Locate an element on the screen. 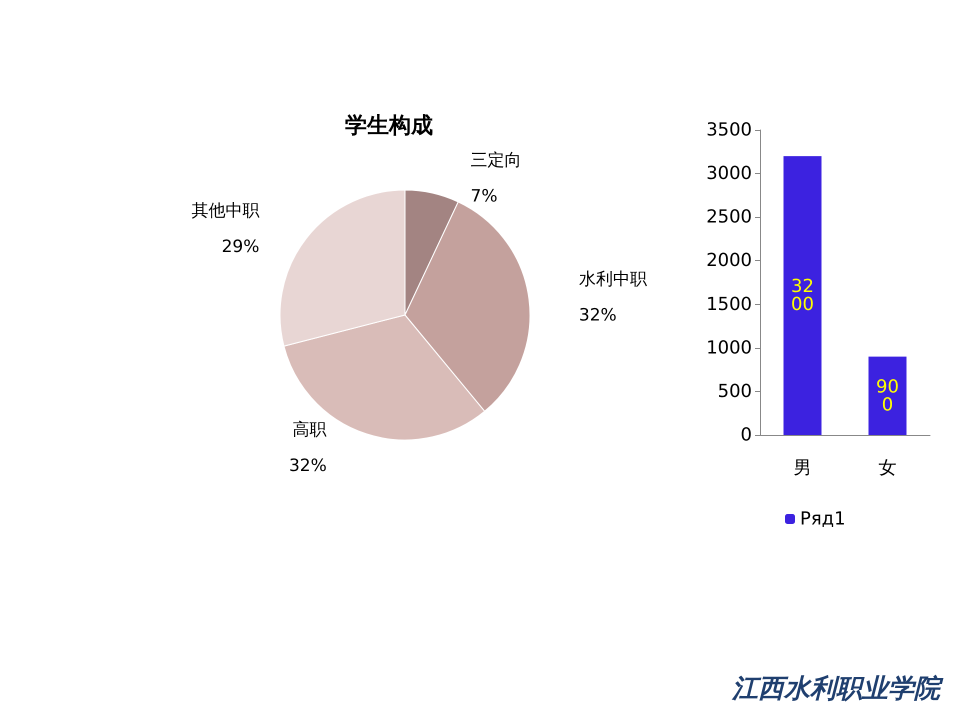 Image resolution: width=960 pixels, height=720 pixels. text: 江西水利职业学院 is located at coordinates (837, 689).